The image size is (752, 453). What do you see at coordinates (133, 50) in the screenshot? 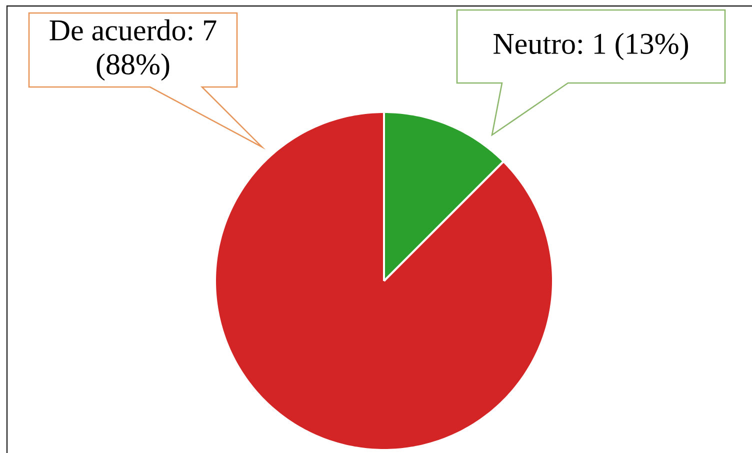
I see `slice-label: De acuerdo: 7 (88%)` at bounding box center [133, 50].